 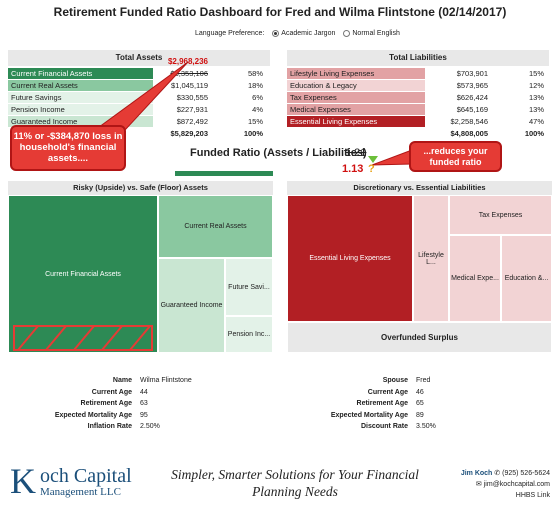 I want to click on contact-name: Jim Koch, so click(x=476, y=473).